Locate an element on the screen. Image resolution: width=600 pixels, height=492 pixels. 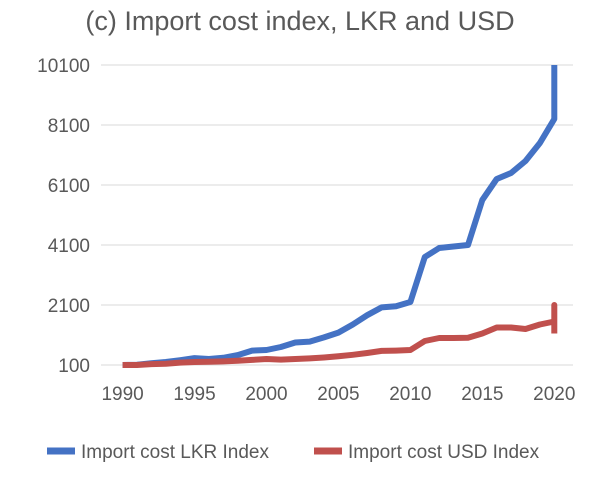
y-tick-label: 8100 is located at coordinates (69, 126).